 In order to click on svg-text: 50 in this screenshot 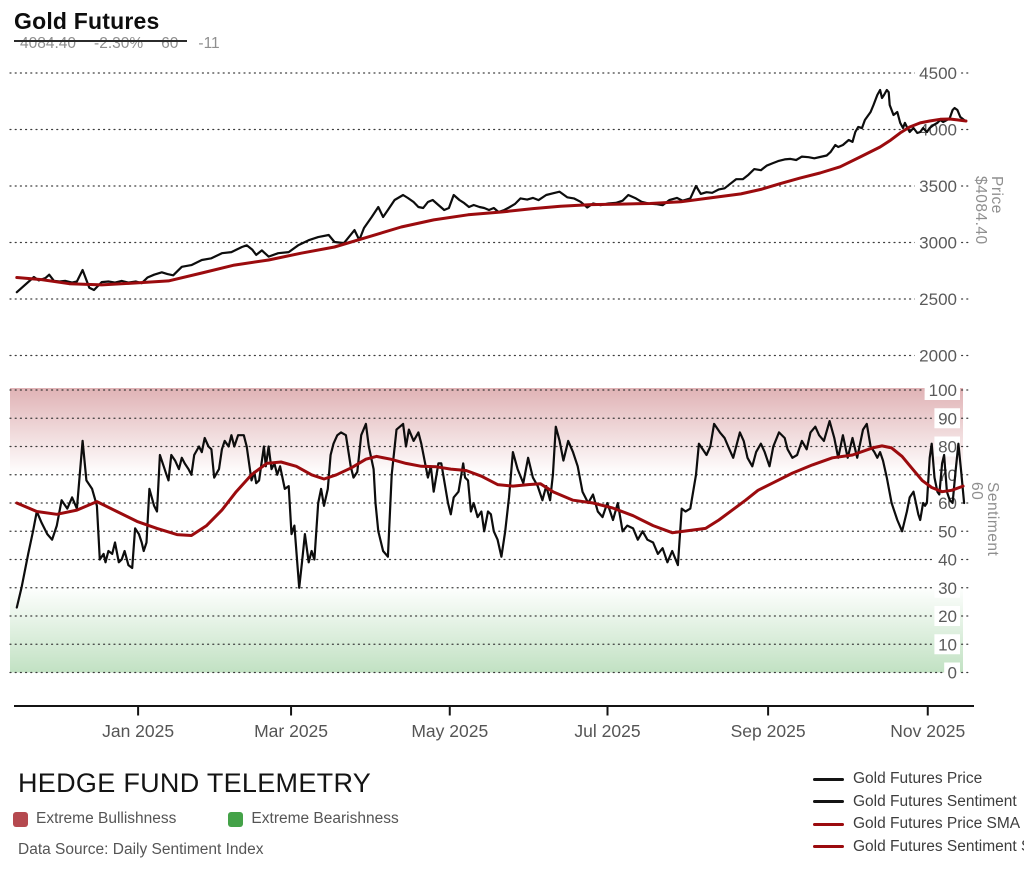, I will do `click(947, 531)`.